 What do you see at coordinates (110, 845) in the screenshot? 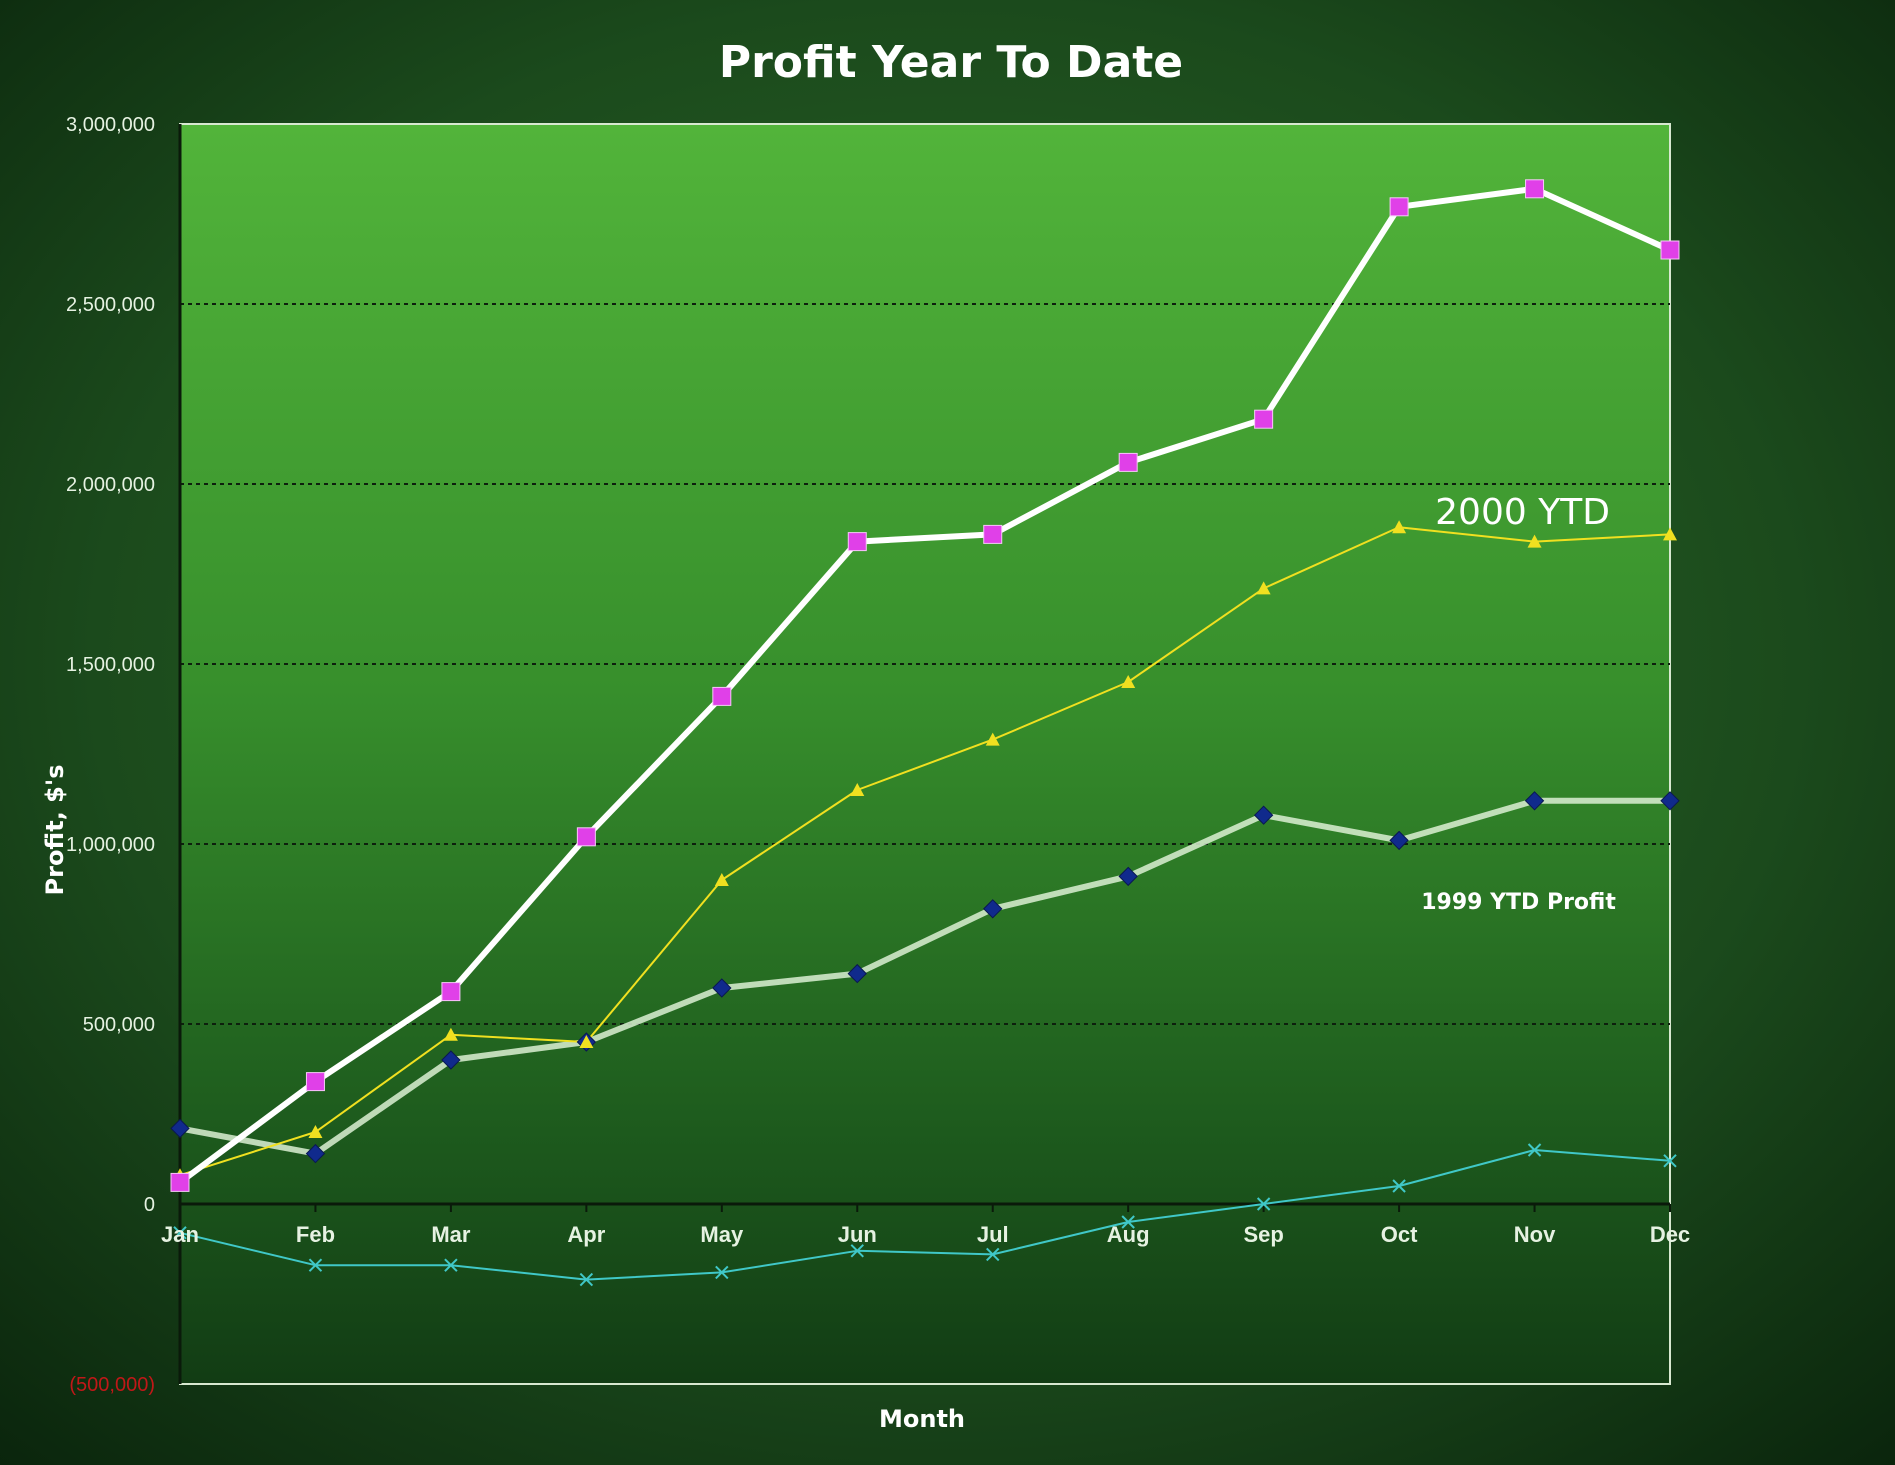
I see `y-tick-label: 1,000,000` at bounding box center [110, 845].